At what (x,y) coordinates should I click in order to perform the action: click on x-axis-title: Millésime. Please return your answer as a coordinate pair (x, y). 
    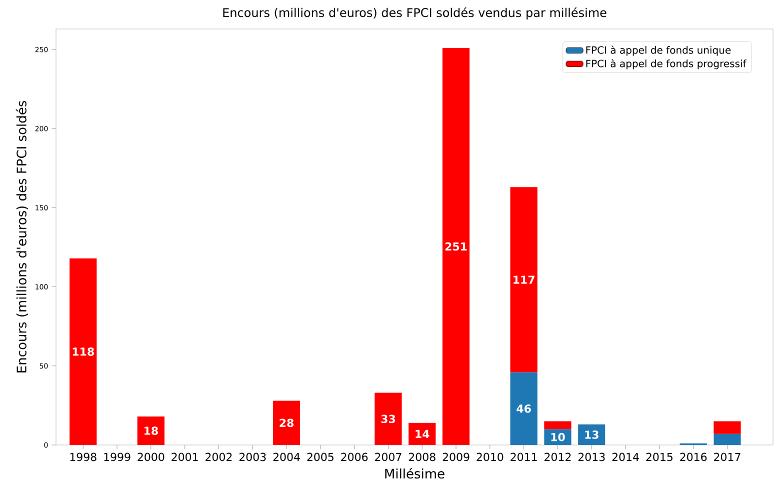
    Looking at the image, I should click on (414, 473).